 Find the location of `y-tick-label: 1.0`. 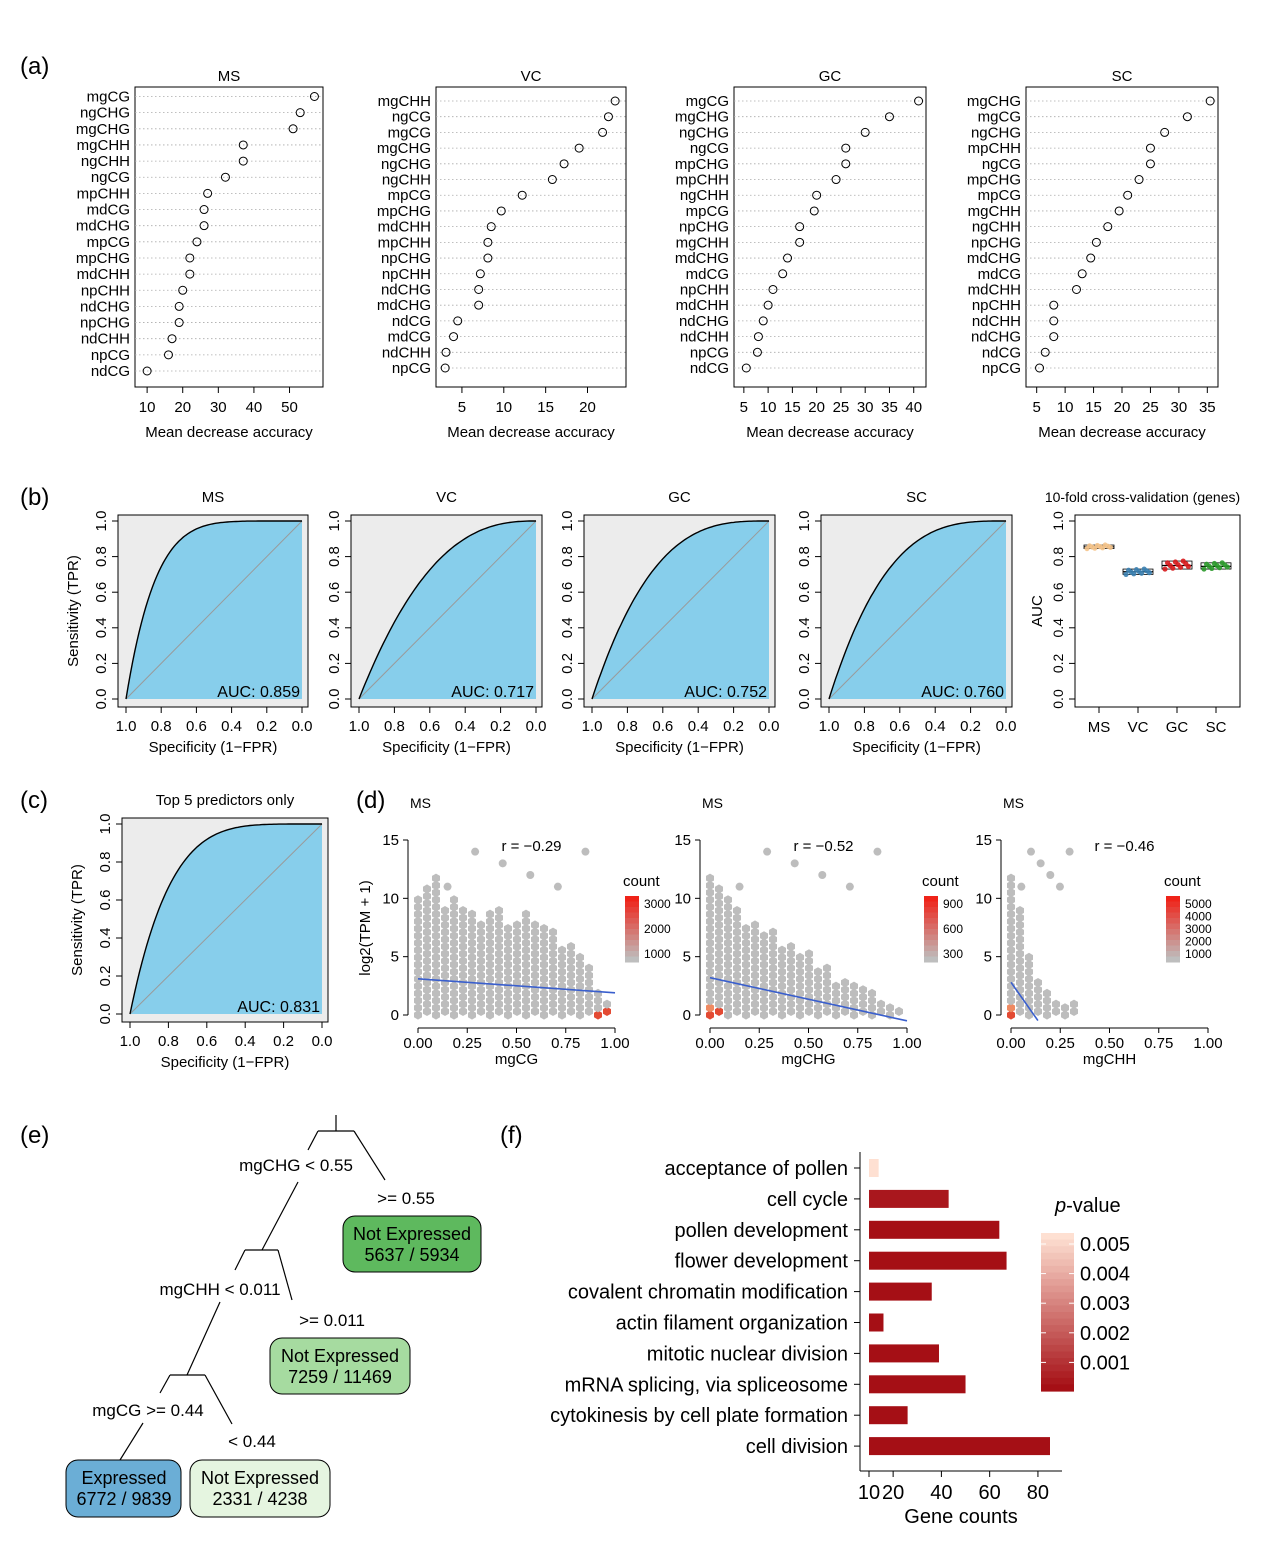

y-tick-label: 1.0 is located at coordinates (101, 521).